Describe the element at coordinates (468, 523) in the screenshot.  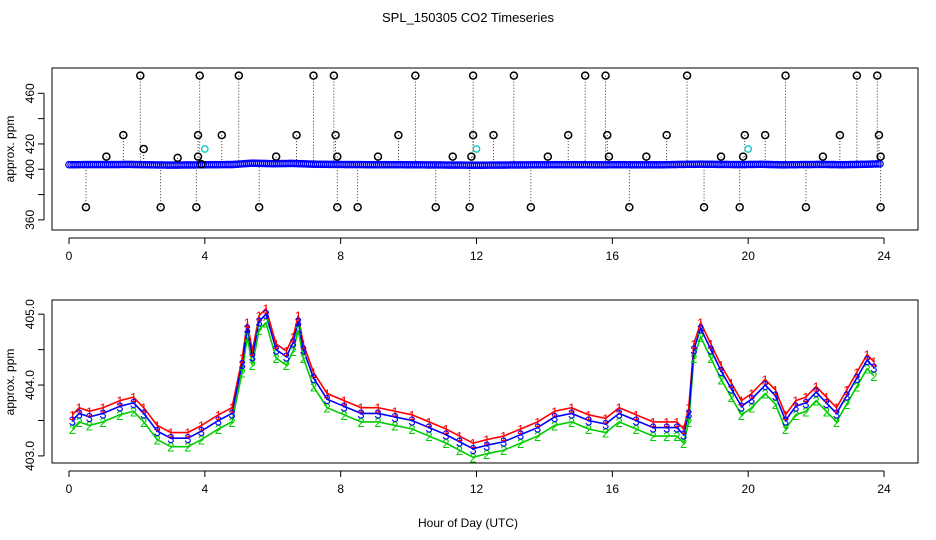
I see `x-axis-label: Hour of Day (UTC)` at that location.